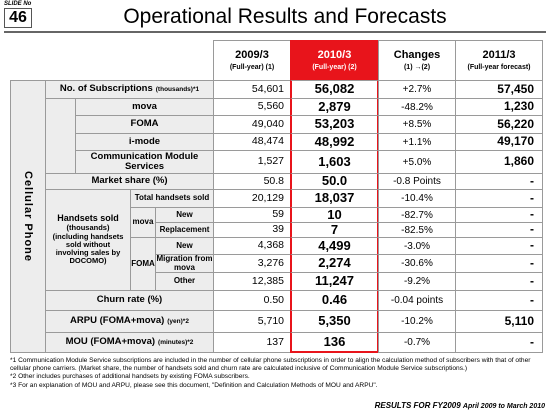 Image resolution: width=550 pixels, height=413 pixels. I want to click on value-cell: 3,276, so click(252, 263).